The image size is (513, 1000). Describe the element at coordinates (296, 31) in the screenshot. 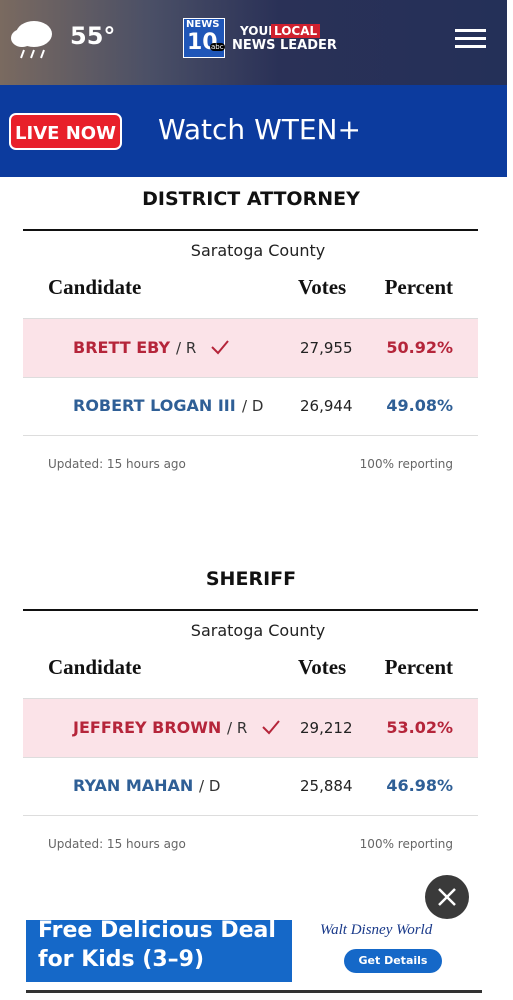

I see `tagline-local: LOCAL` at that location.